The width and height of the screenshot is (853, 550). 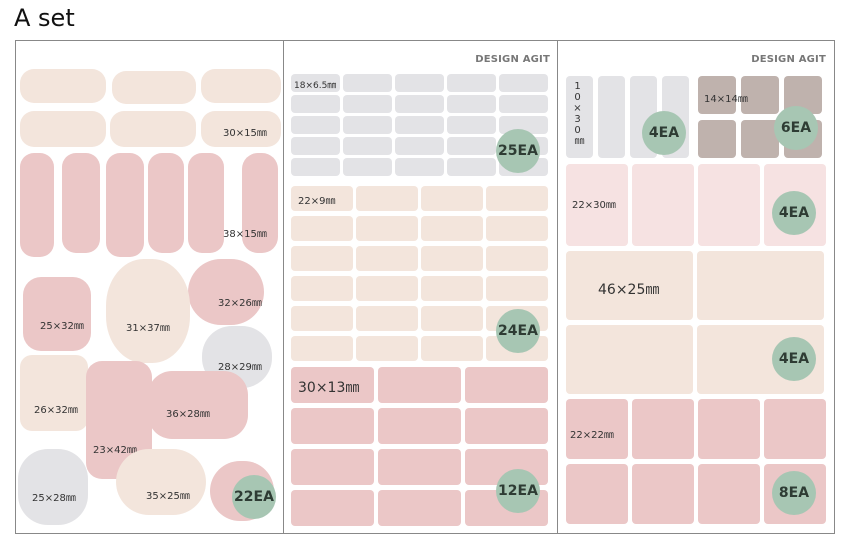 I want to click on brand-logo: DESIGN AGIT, so click(x=788, y=59).